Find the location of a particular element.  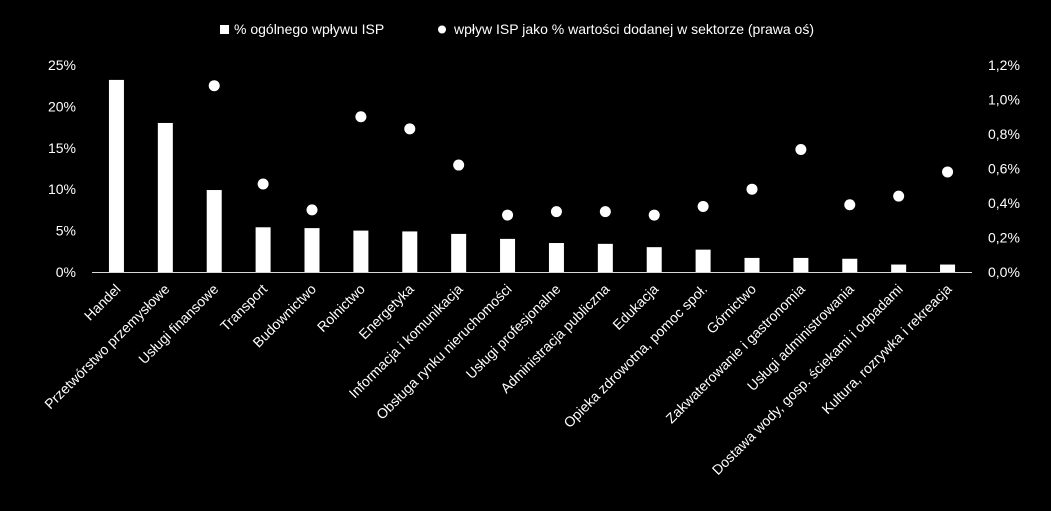

right-tick-label: 0,8% is located at coordinates (1004, 134).